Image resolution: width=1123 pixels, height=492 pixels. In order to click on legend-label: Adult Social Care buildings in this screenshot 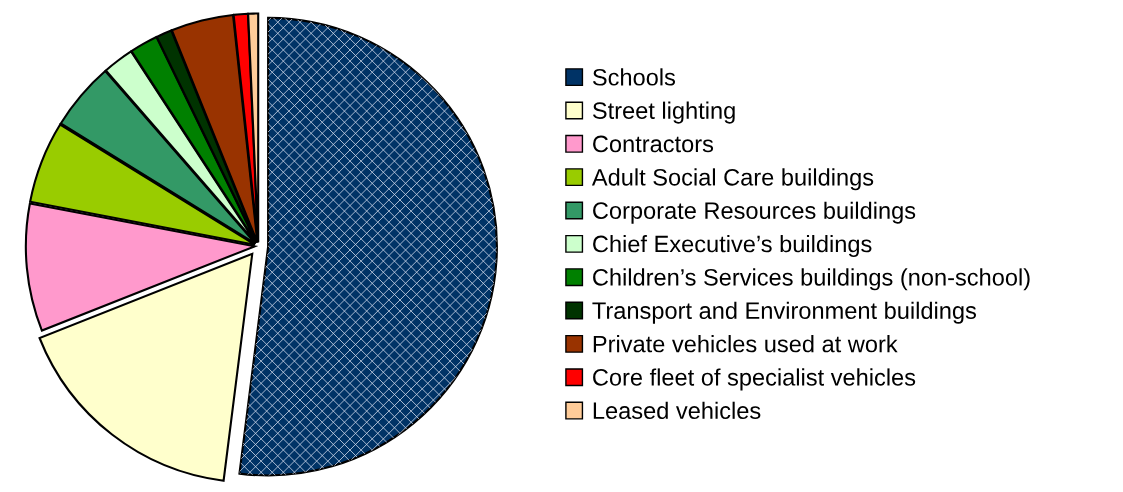, I will do `click(732, 179)`.